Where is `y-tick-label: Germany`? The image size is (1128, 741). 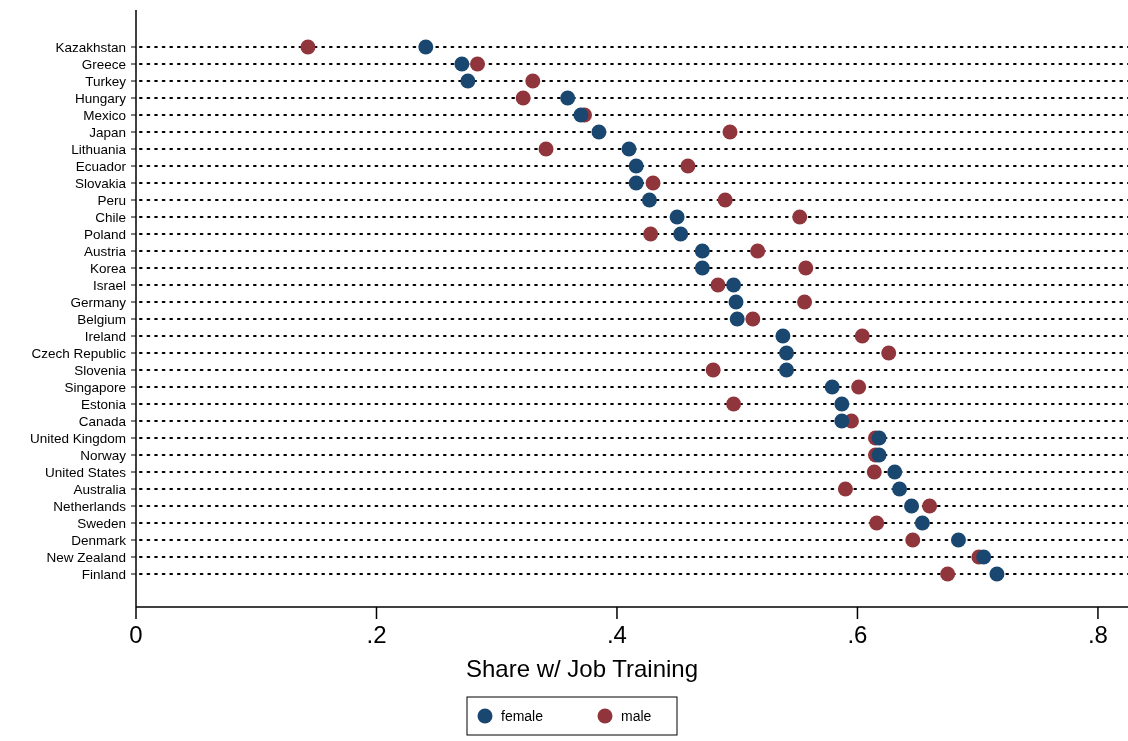
y-tick-label: Germany is located at coordinates (98, 302).